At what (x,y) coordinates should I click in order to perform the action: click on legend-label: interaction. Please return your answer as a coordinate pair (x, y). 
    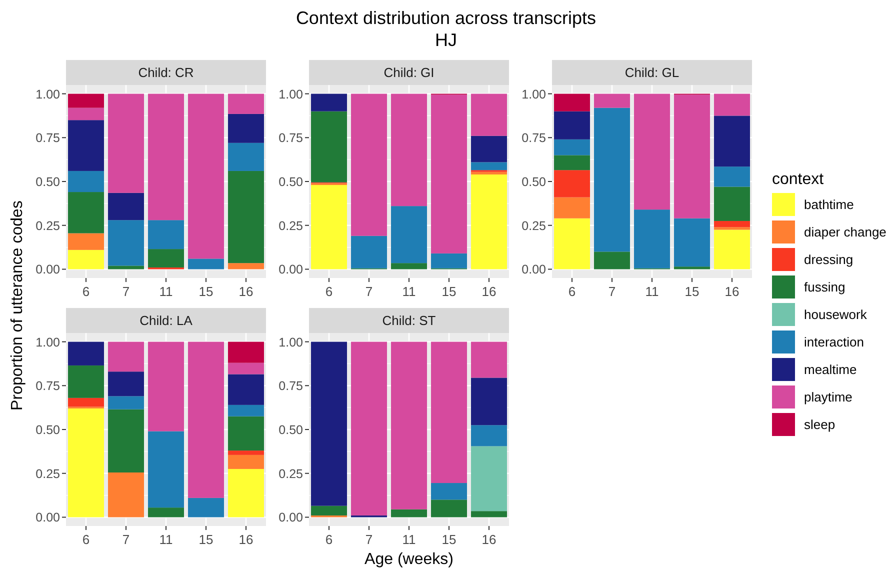
    Looking at the image, I should click on (834, 342).